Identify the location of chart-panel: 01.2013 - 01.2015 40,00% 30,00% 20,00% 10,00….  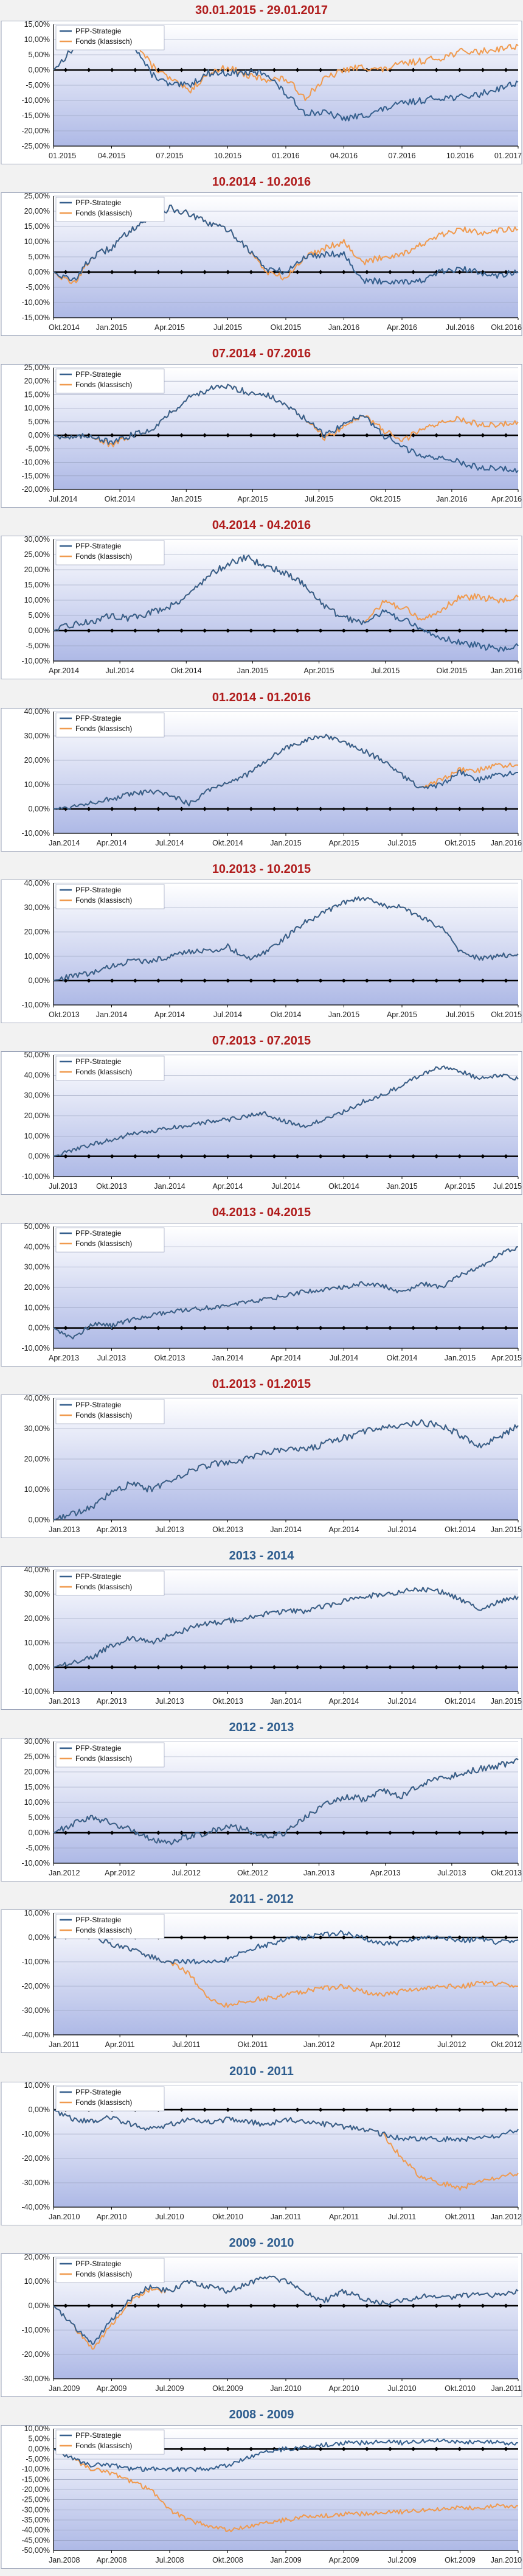
(261, 1460).